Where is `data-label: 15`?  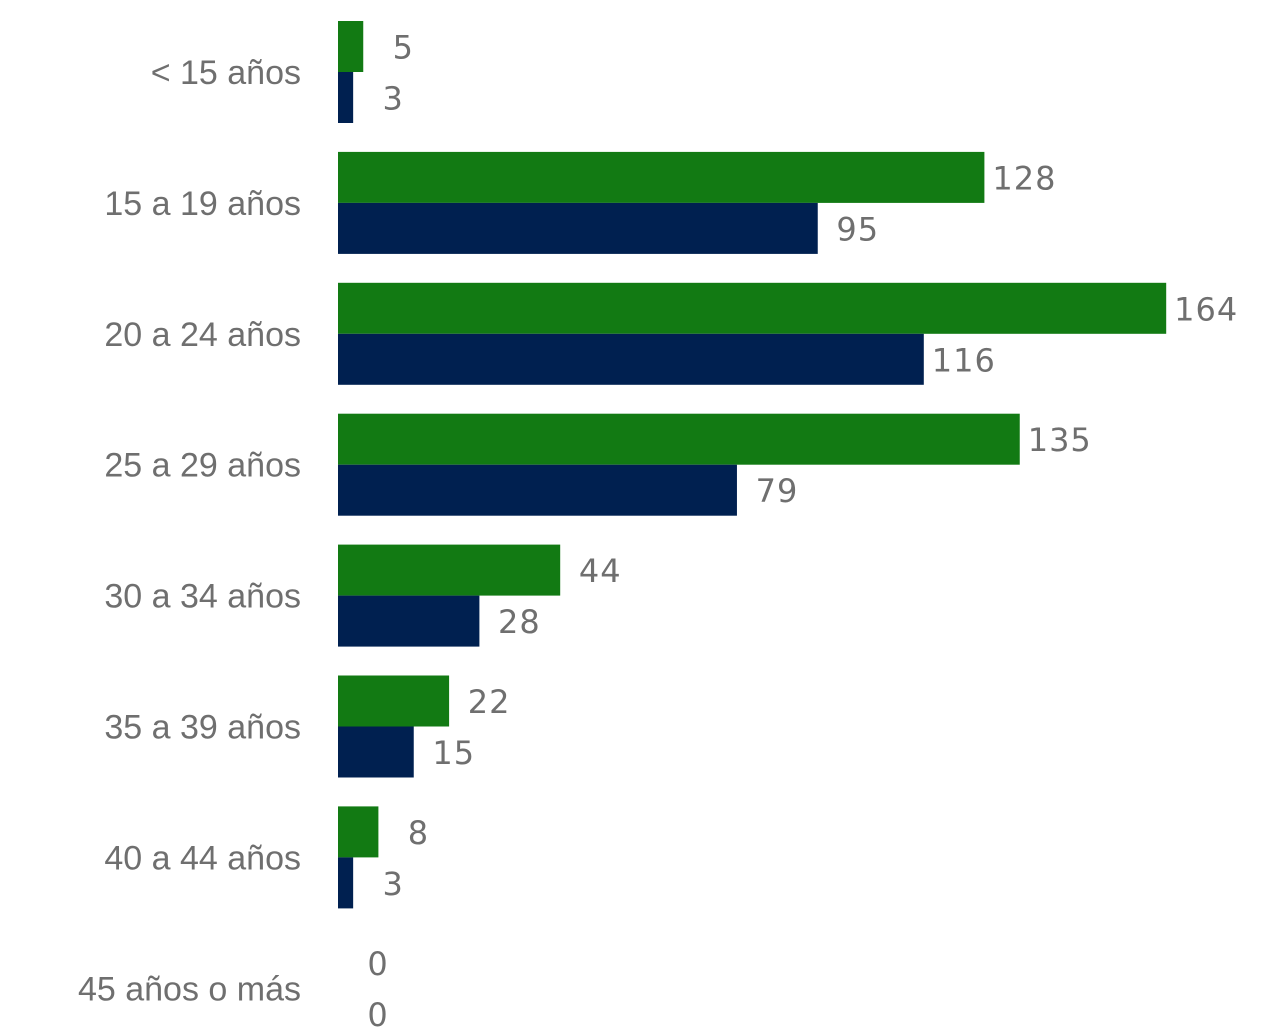 data-label: 15 is located at coordinates (453, 753).